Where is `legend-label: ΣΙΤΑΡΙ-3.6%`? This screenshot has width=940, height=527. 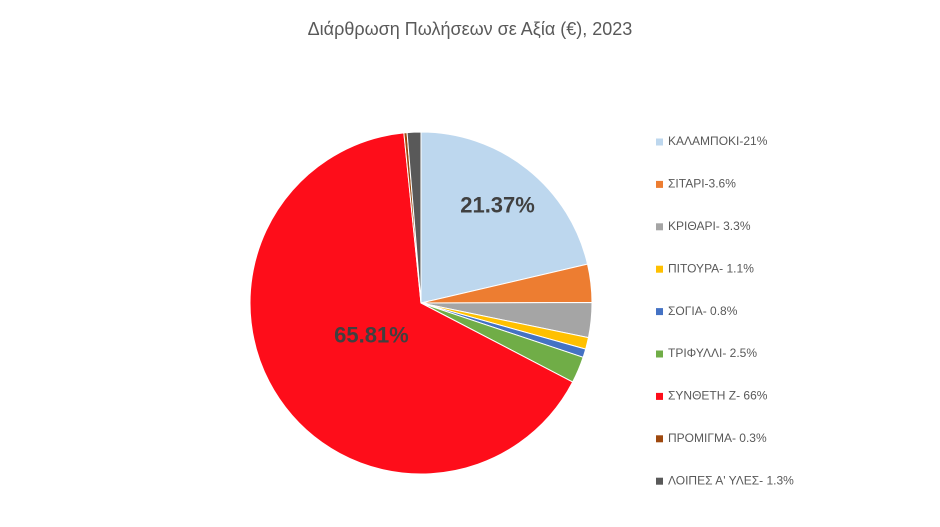
legend-label: ΣΙΤΑΡΙ-3.6% is located at coordinates (702, 184).